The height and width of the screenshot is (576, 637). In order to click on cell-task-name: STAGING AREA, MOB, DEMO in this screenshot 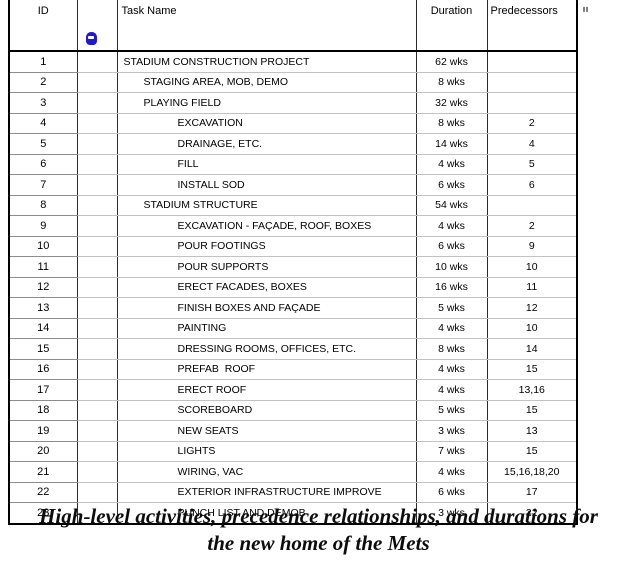, I will do `click(267, 82)`.